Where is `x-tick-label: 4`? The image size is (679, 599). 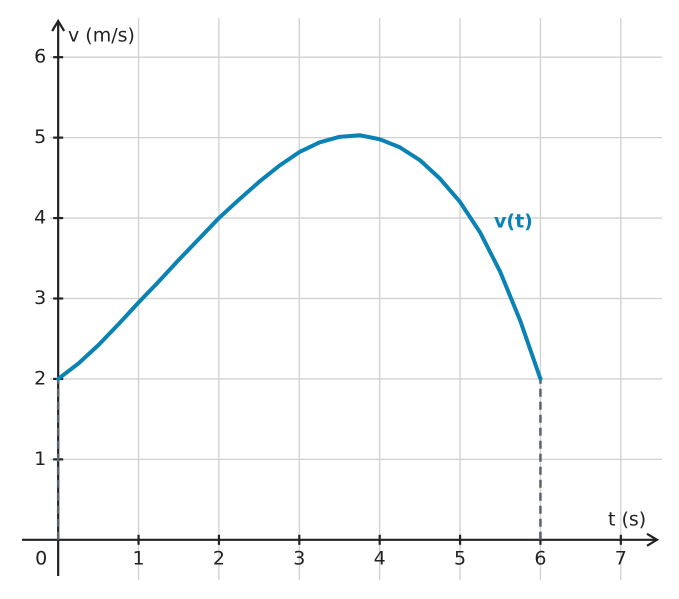 x-tick-label: 4 is located at coordinates (380, 558).